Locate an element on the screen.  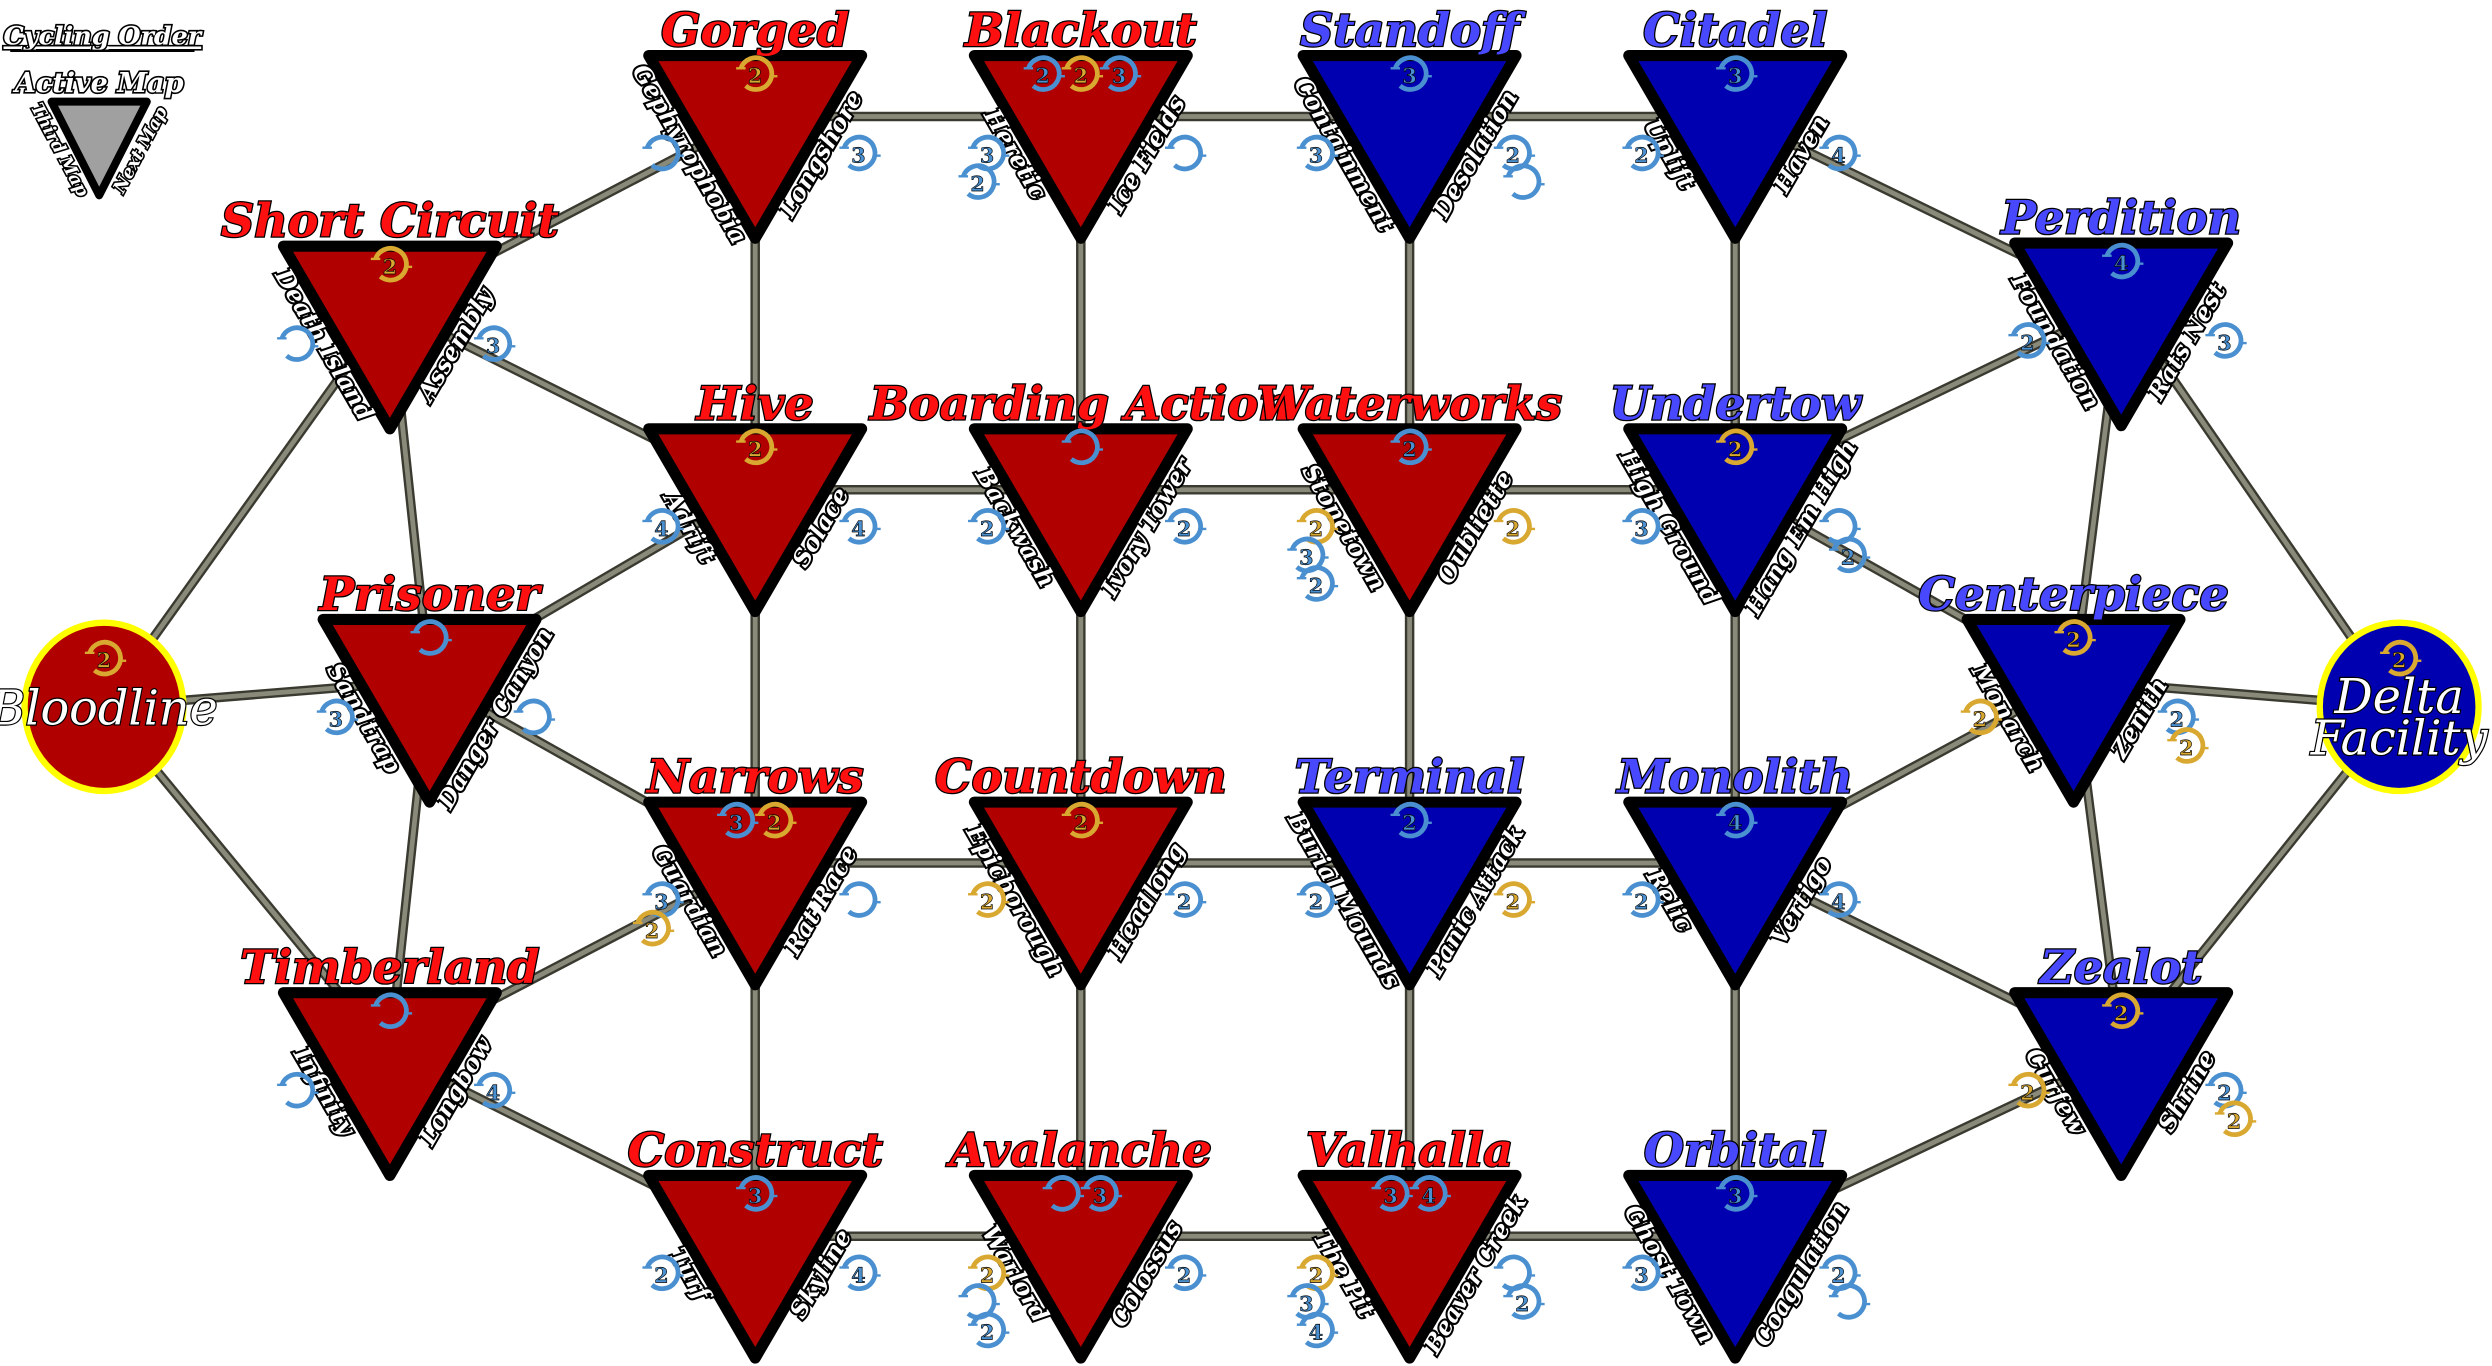
endpoint-label: Facility is located at coordinates (2399, 738).